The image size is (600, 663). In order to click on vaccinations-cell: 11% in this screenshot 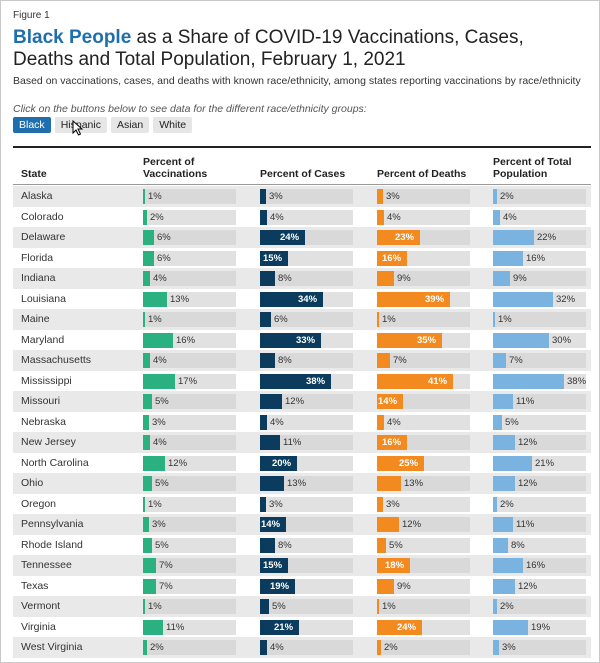, I will do `click(189, 627)`.